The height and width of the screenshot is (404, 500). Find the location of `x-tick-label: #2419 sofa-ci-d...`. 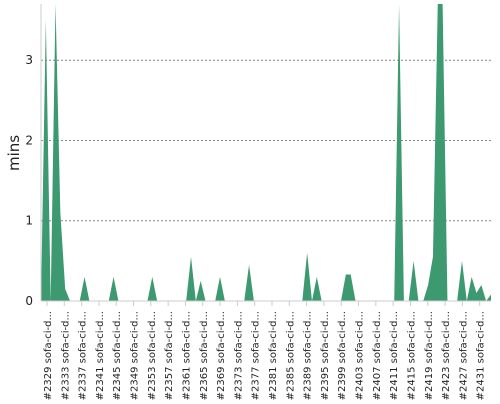

x-tick-label: #2419 sofa-ci-d... is located at coordinates (429, 355).